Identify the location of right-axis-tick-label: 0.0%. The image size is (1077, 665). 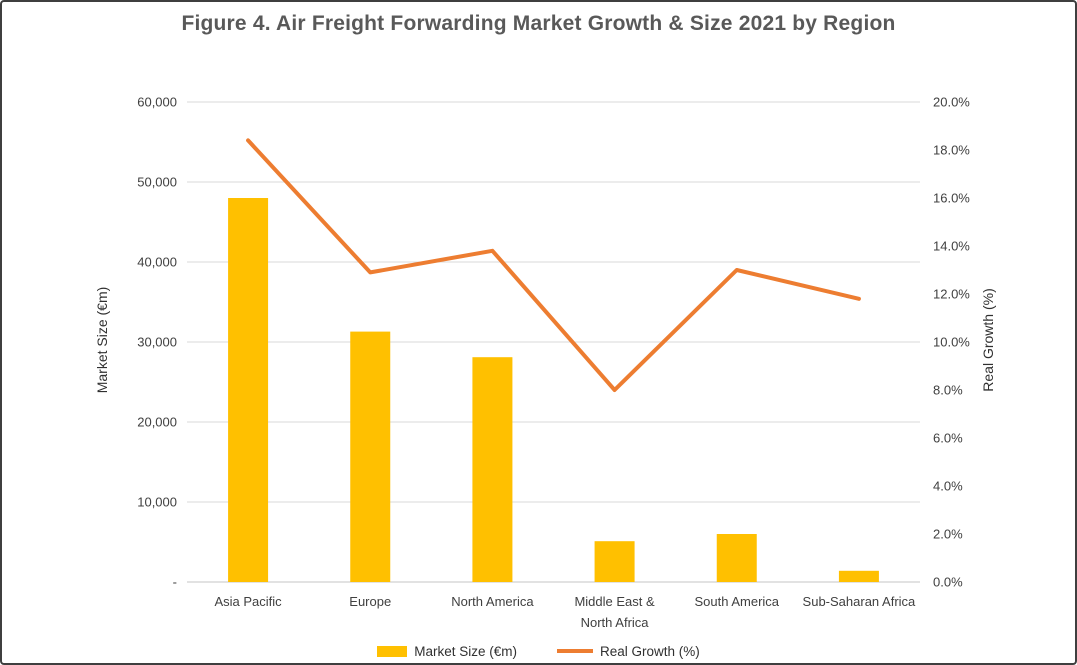
(948, 582).